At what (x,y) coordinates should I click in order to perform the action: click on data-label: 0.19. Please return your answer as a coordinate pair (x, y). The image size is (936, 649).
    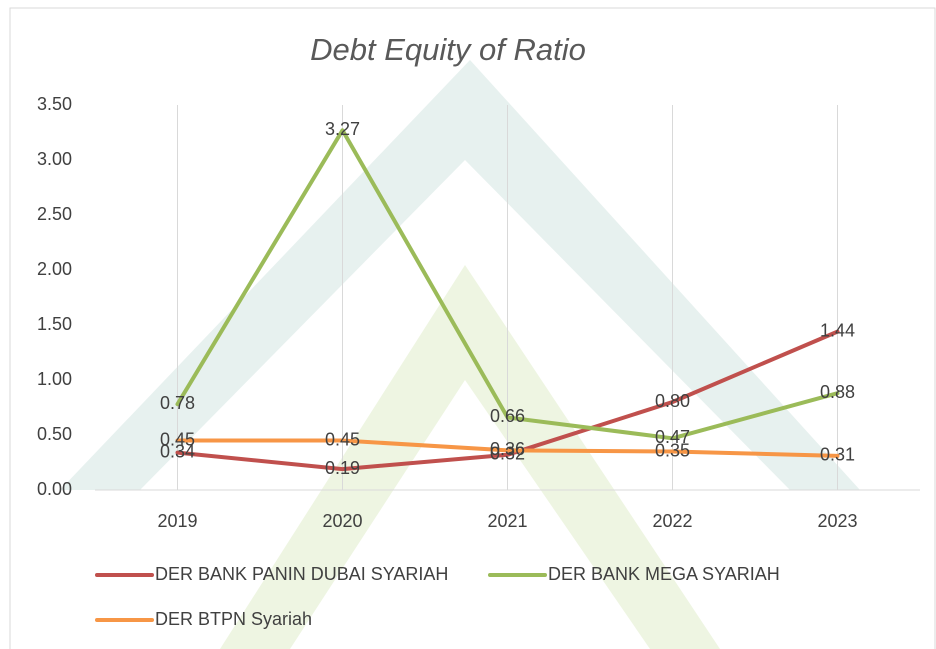
    Looking at the image, I should click on (342, 468).